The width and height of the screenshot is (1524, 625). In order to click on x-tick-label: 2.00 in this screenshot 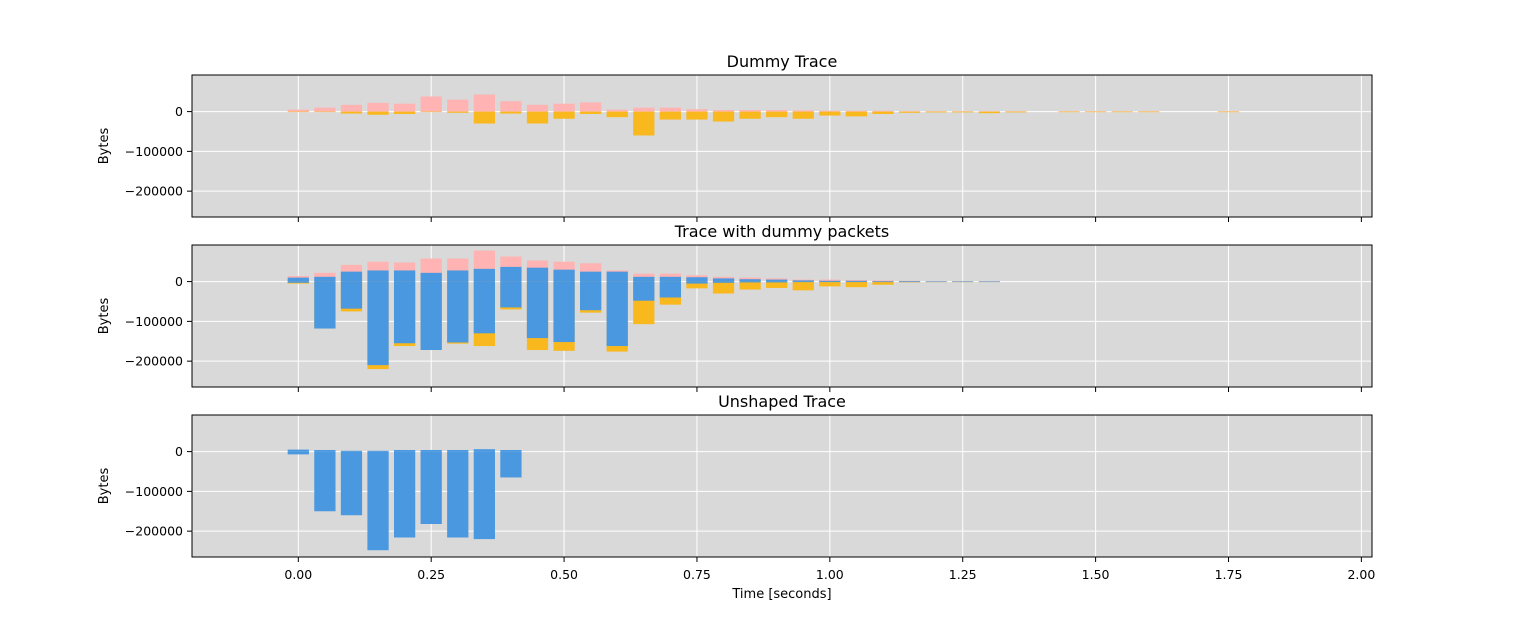, I will do `click(1361, 574)`.